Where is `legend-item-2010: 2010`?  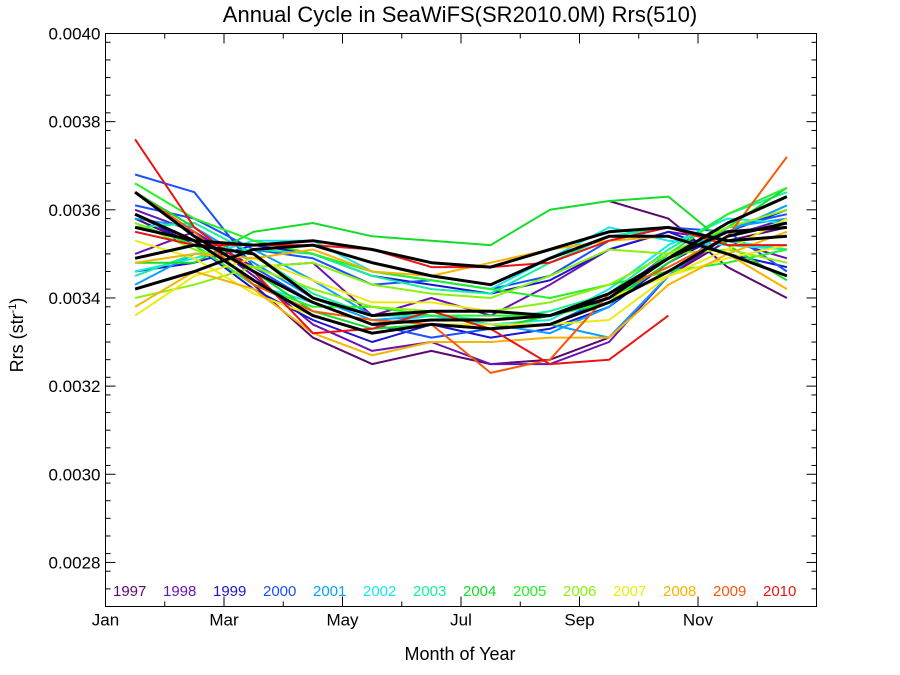
legend-item-2010: 2010 is located at coordinates (779, 591).